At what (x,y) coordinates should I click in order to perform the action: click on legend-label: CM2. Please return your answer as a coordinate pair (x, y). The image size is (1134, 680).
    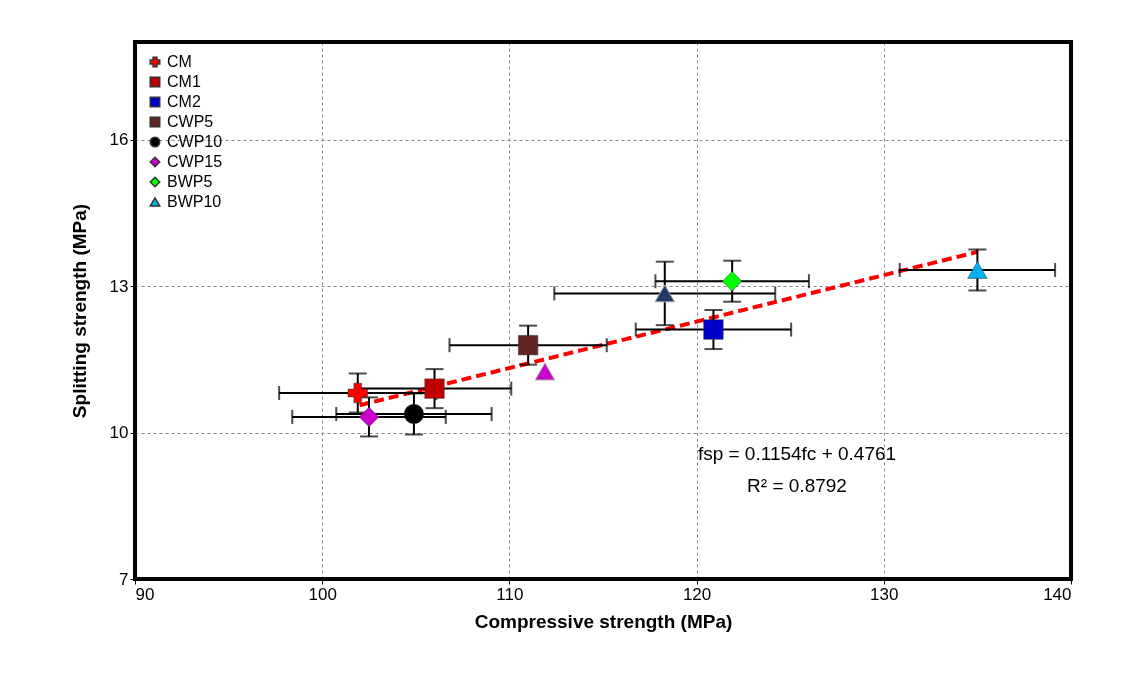
    Looking at the image, I should click on (184, 101).